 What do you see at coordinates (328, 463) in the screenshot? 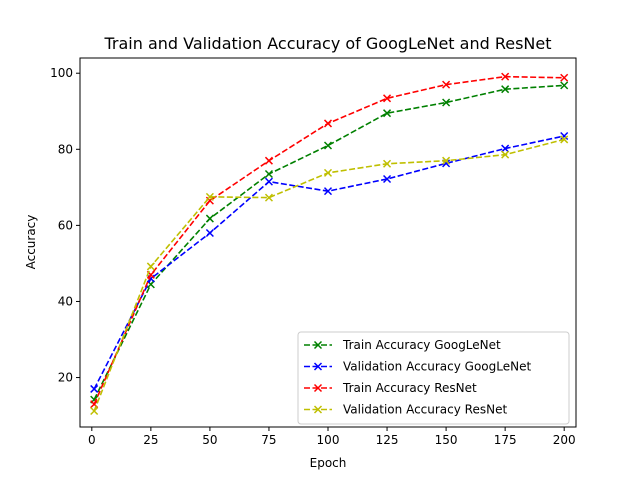
I see `x-axis-label: Epoch` at bounding box center [328, 463].